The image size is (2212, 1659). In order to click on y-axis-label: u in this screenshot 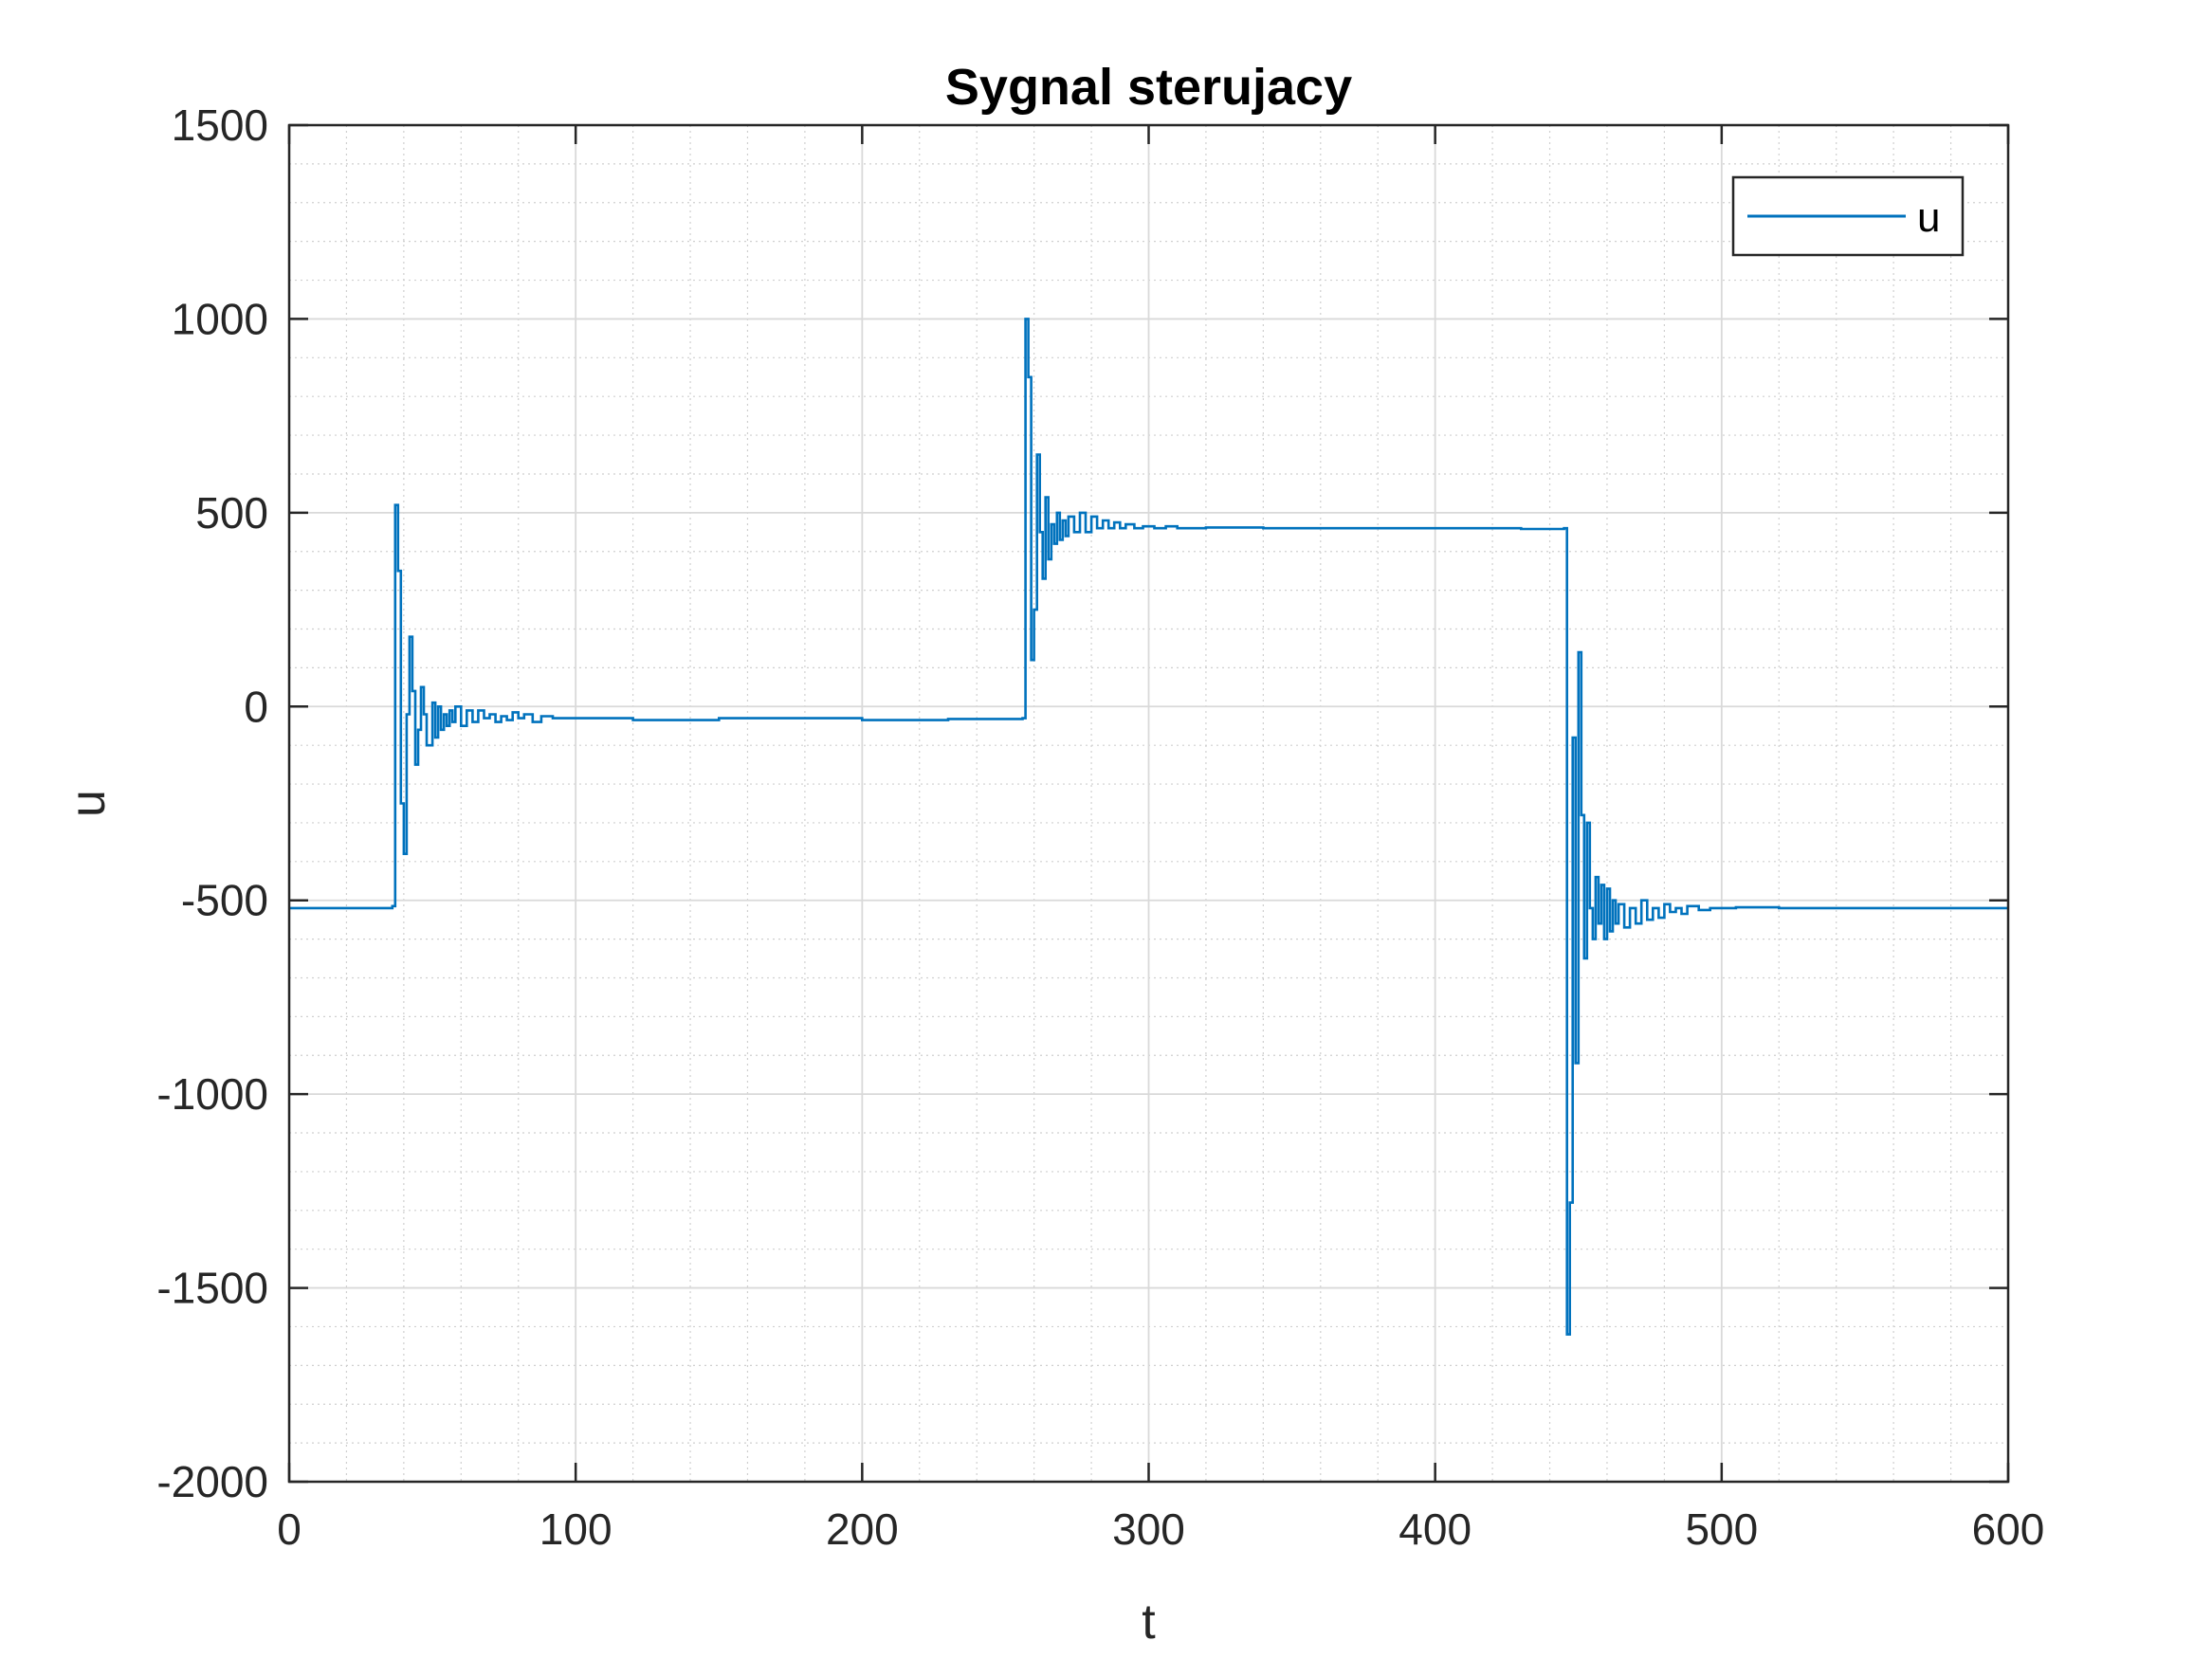, I will do `click(88, 803)`.